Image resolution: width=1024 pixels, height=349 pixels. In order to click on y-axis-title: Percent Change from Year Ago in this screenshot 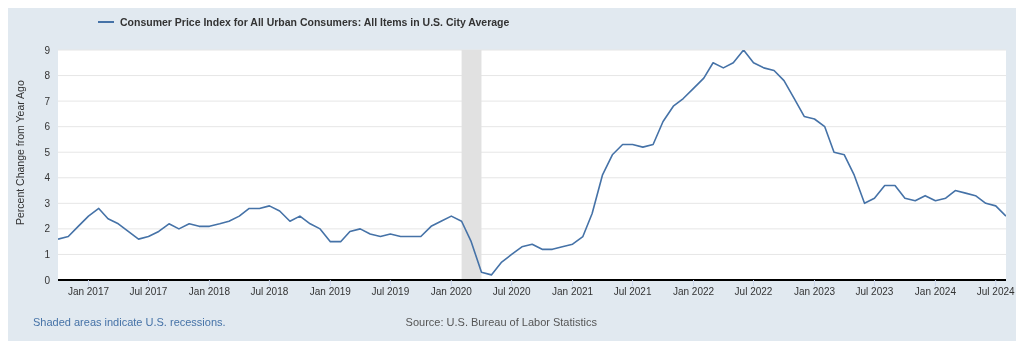, I will do `click(19, 152)`.